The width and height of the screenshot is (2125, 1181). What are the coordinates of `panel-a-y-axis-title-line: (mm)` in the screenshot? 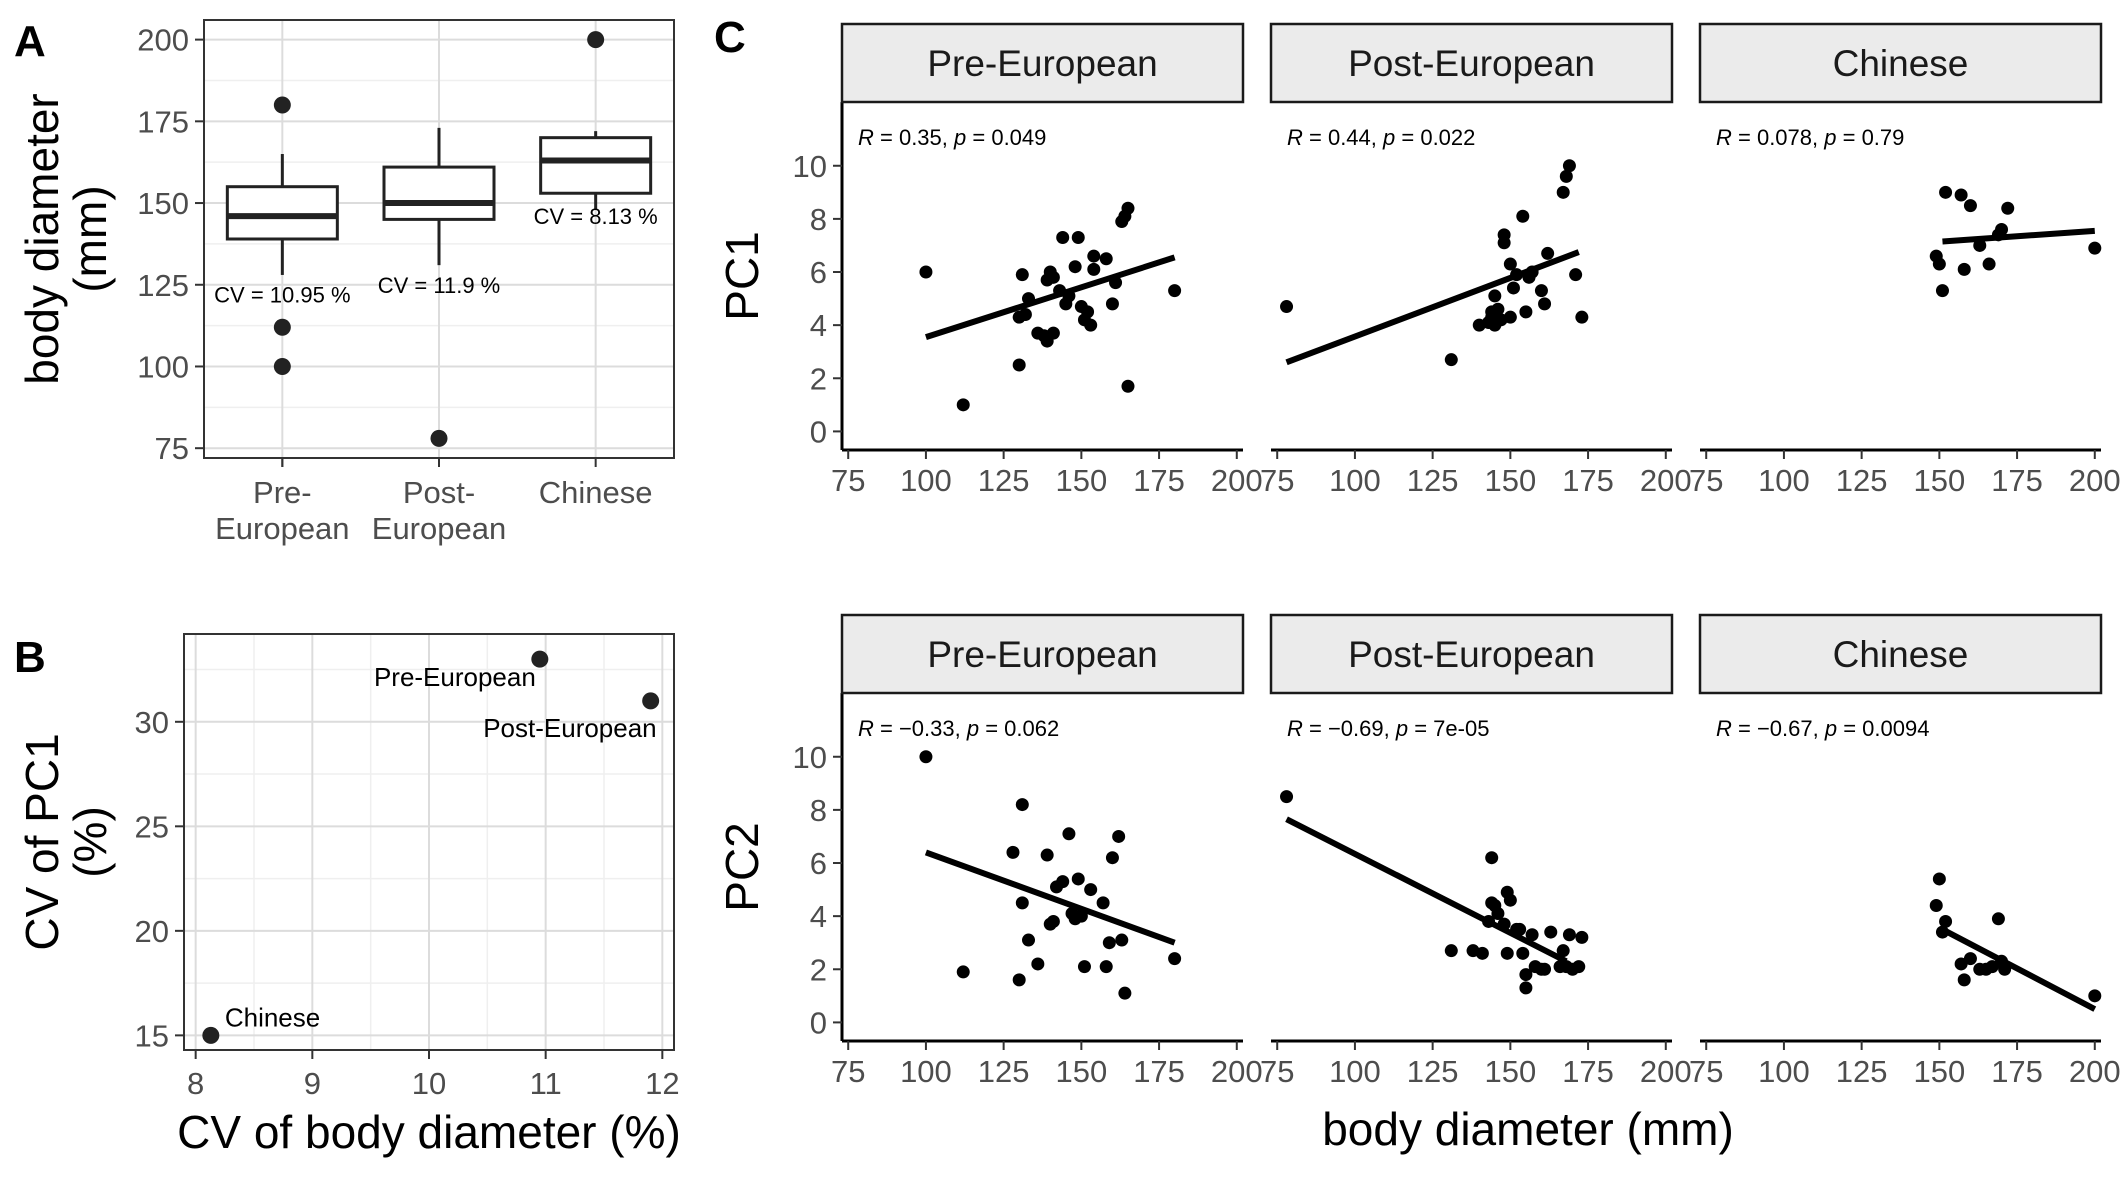 It's located at (90, 238).